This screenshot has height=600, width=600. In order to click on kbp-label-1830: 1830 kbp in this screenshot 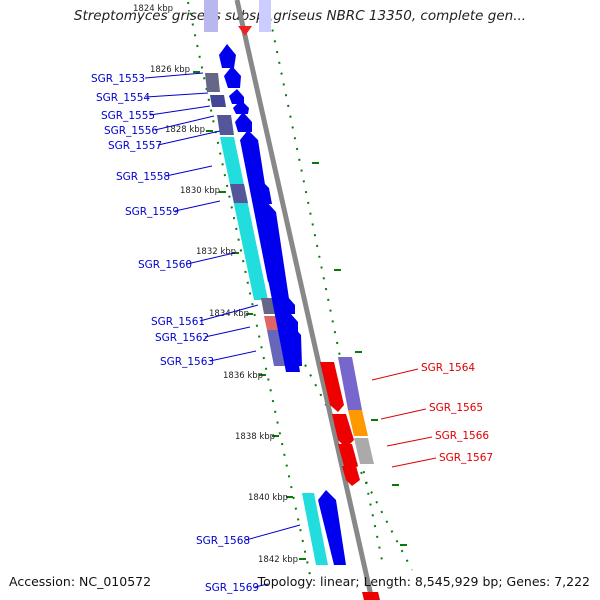, I will do `click(200, 191)`.